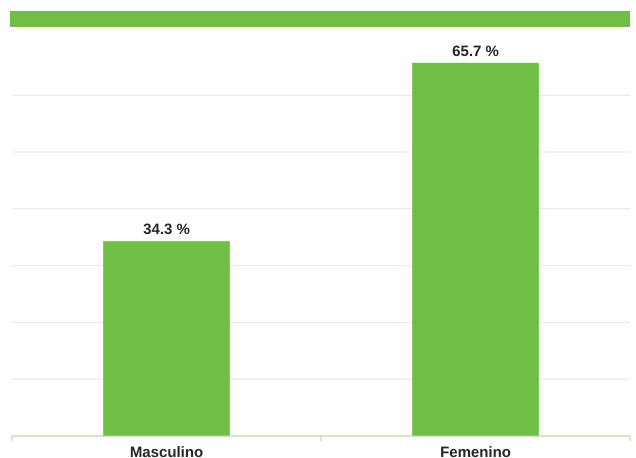 The height and width of the screenshot is (458, 636). Describe the element at coordinates (167, 451) in the screenshot. I see `x-tick-label: Masculino` at that location.